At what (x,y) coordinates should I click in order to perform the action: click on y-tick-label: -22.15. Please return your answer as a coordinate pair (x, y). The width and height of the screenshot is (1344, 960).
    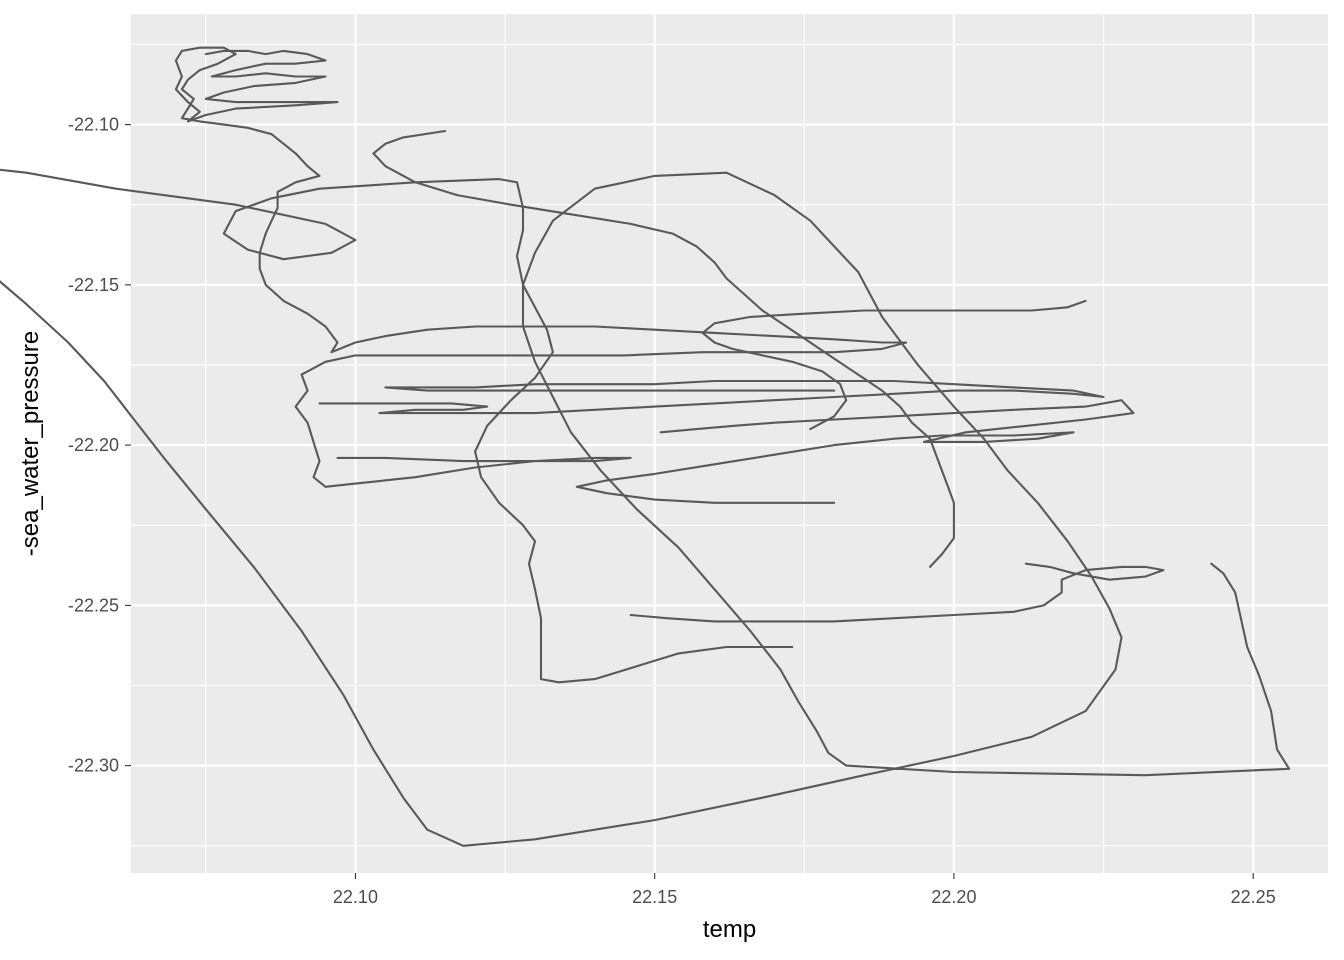
    Looking at the image, I should click on (93, 285).